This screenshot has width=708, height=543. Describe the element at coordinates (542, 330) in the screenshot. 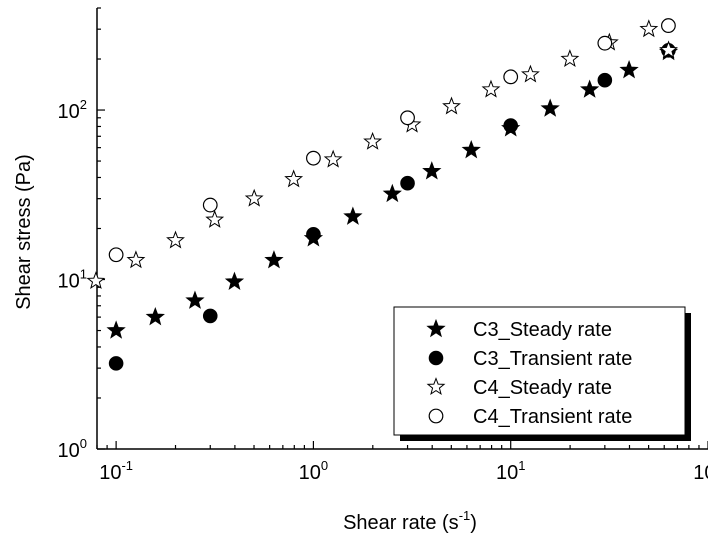

I see `legend-label: C3_Steady rate` at that location.